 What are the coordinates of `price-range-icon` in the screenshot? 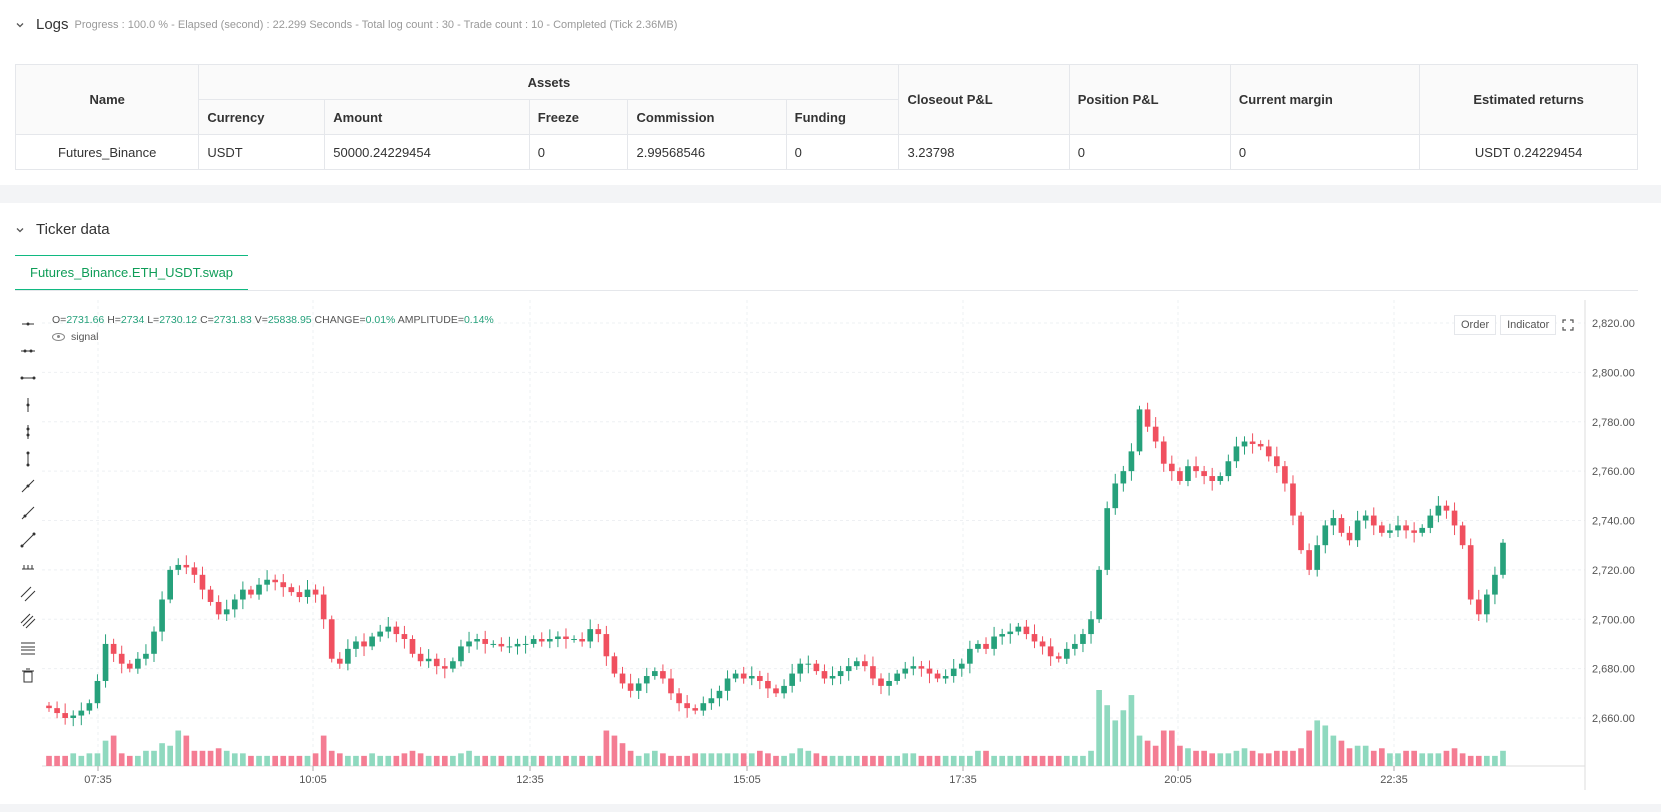 It's located at (28, 566).